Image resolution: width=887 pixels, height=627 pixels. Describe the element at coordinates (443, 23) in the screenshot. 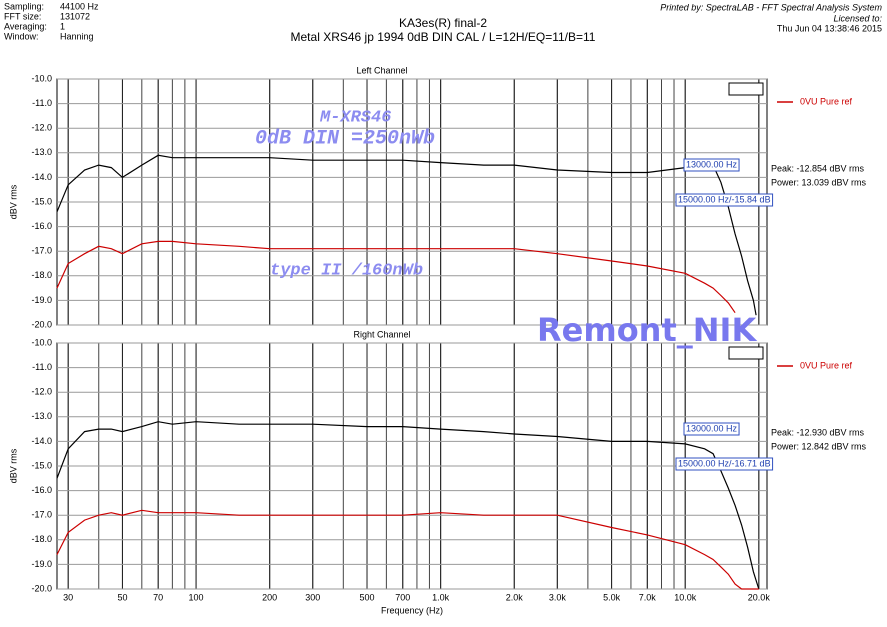

I see `title: KA3es(R) final-2` at that location.